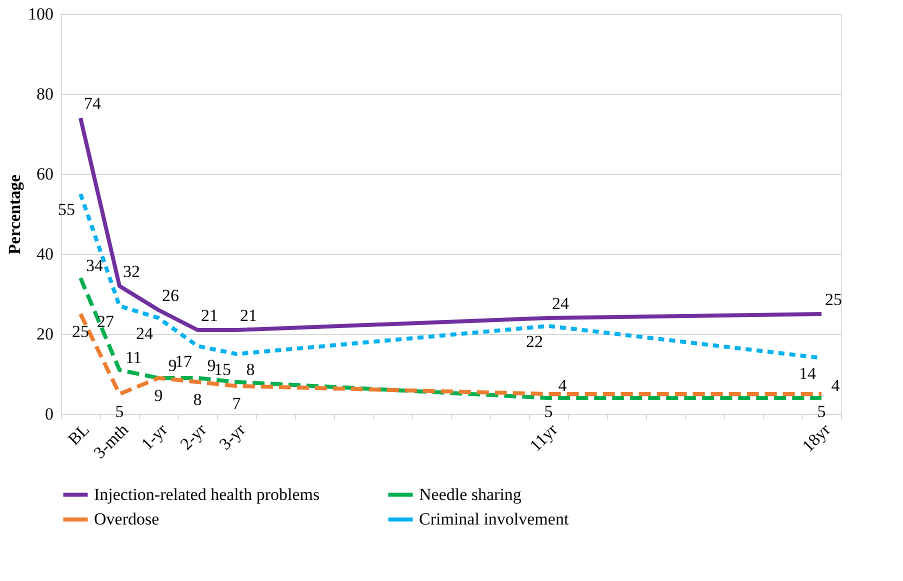 The width and height of the screenshot is (903, 581). What do you see at coordinates (183, 361) in the screenshot?
I see `data-label: 17` at bounding box center [183, 361].